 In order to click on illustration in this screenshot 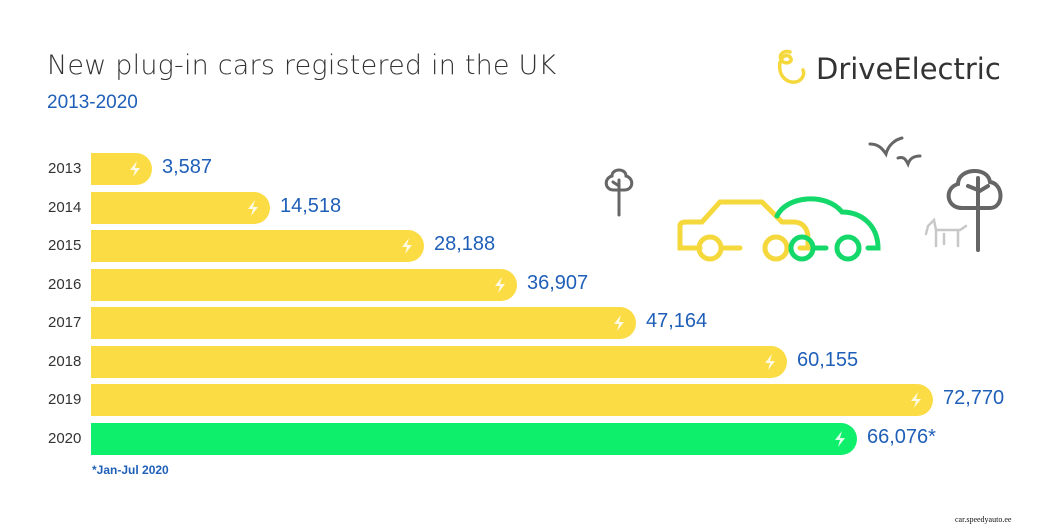, I will do `click(800, 207)`.